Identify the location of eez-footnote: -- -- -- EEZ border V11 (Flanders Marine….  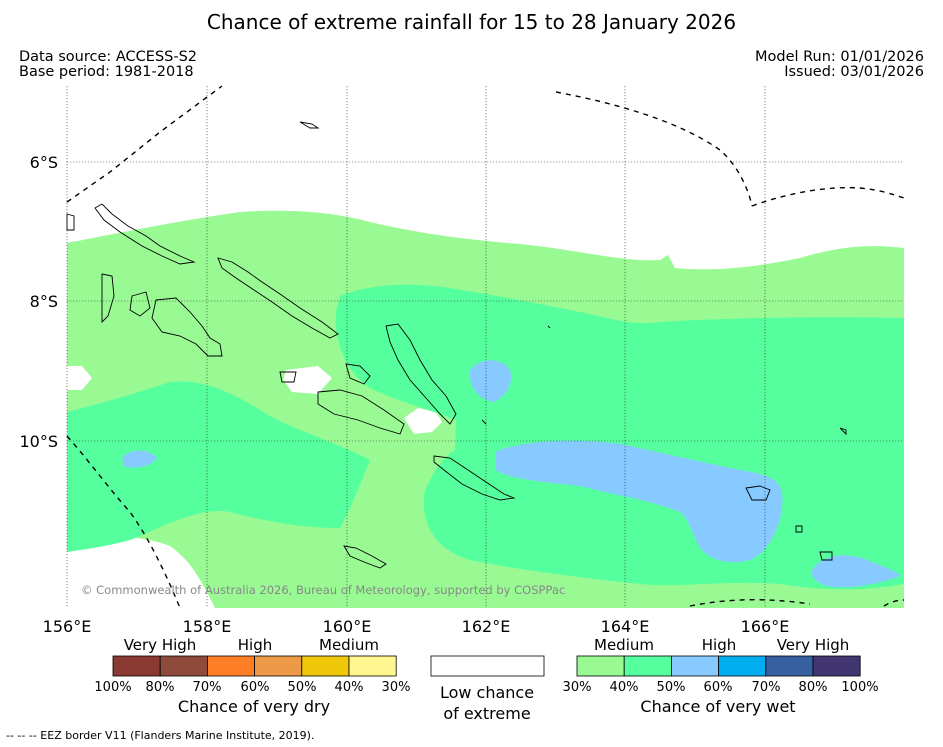
(160, 735).